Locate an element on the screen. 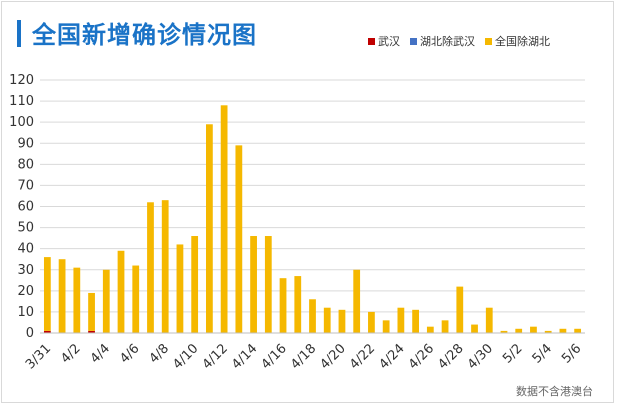 This screenshot has width=617, height=406. y-tick-label: 120 is located at coordinates (21, 80).